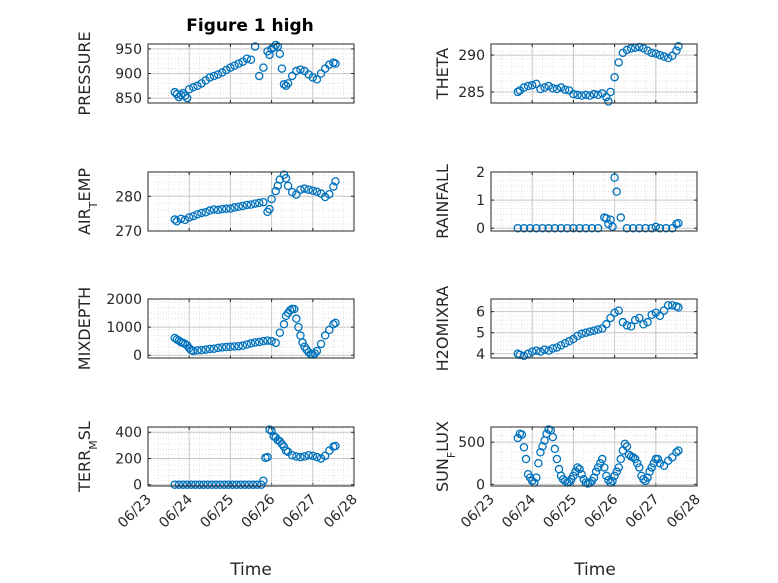  What do you see at coordinates (594, 570) in the screenshot?
I see `x-axis-label-right: Time` at bounding box center [594, 570].